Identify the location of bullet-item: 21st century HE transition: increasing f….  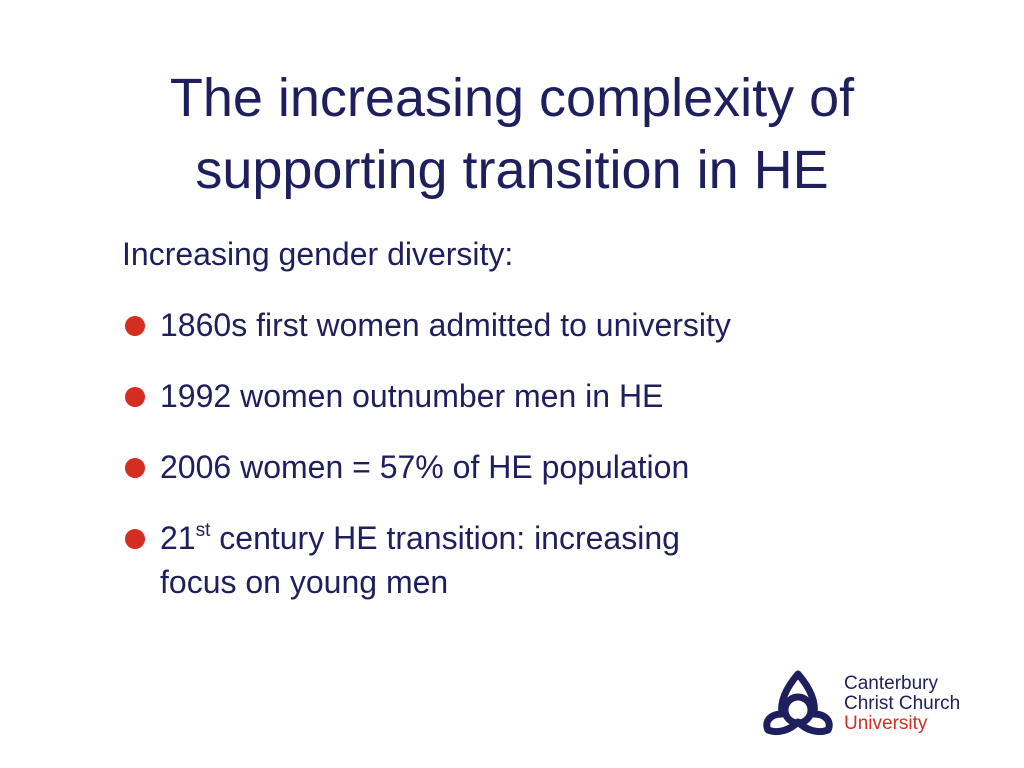
(522, 560).